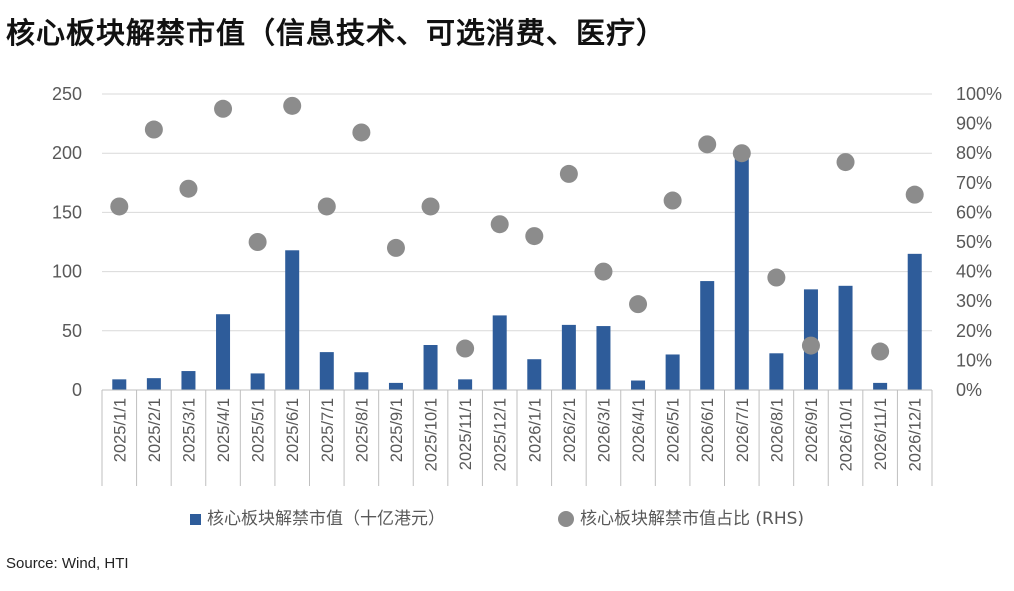  I want to click on x-tick-label: 2025/4/1, so click(224, 430).